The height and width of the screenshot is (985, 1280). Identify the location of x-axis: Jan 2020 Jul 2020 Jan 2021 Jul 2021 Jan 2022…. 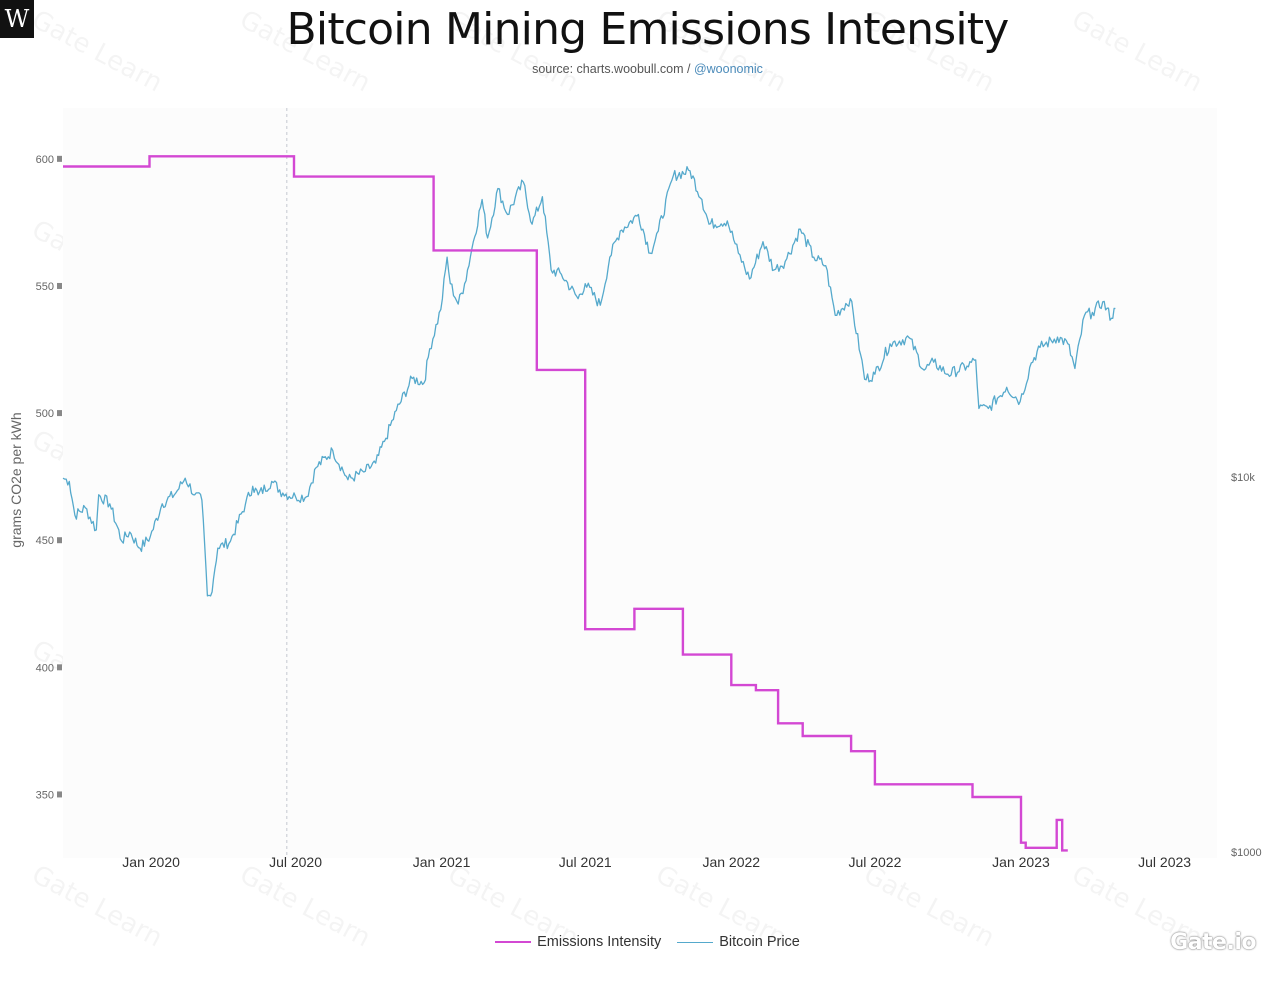
(656, 862).